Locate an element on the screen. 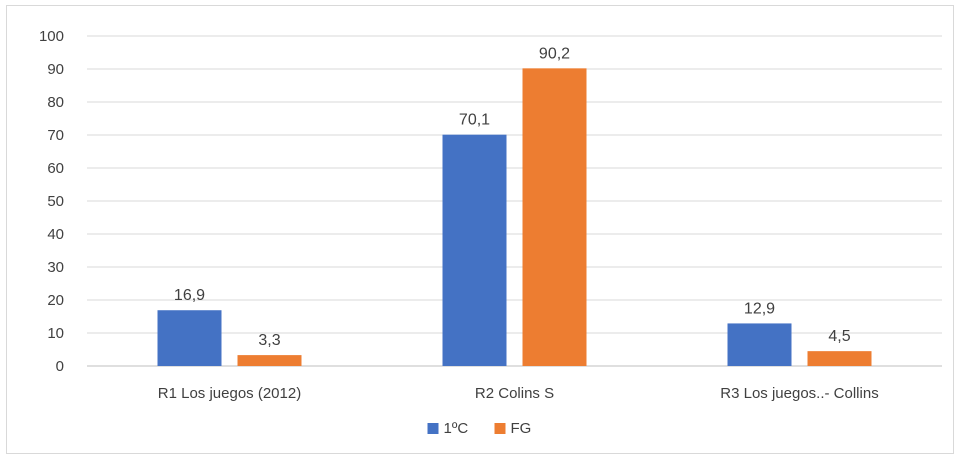 Image resolution: width=958 pixels, height=457 pixels. legend: 1ºC FG is located at coordinates (479, 428).